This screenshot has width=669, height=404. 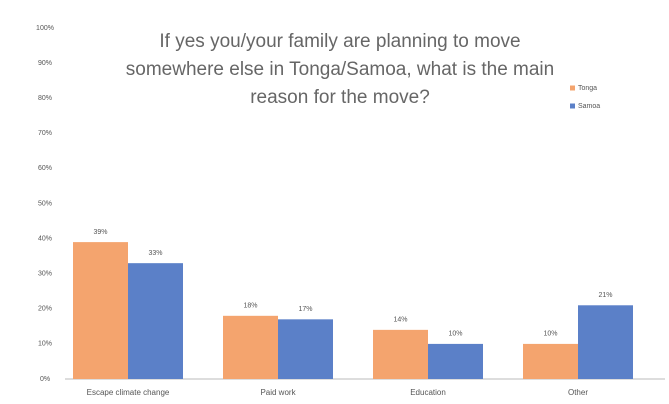 What do you see at coordinates (578, 392) in the screenshot?
I see `x-tick-label: Other` at bounding box center [578, 392].